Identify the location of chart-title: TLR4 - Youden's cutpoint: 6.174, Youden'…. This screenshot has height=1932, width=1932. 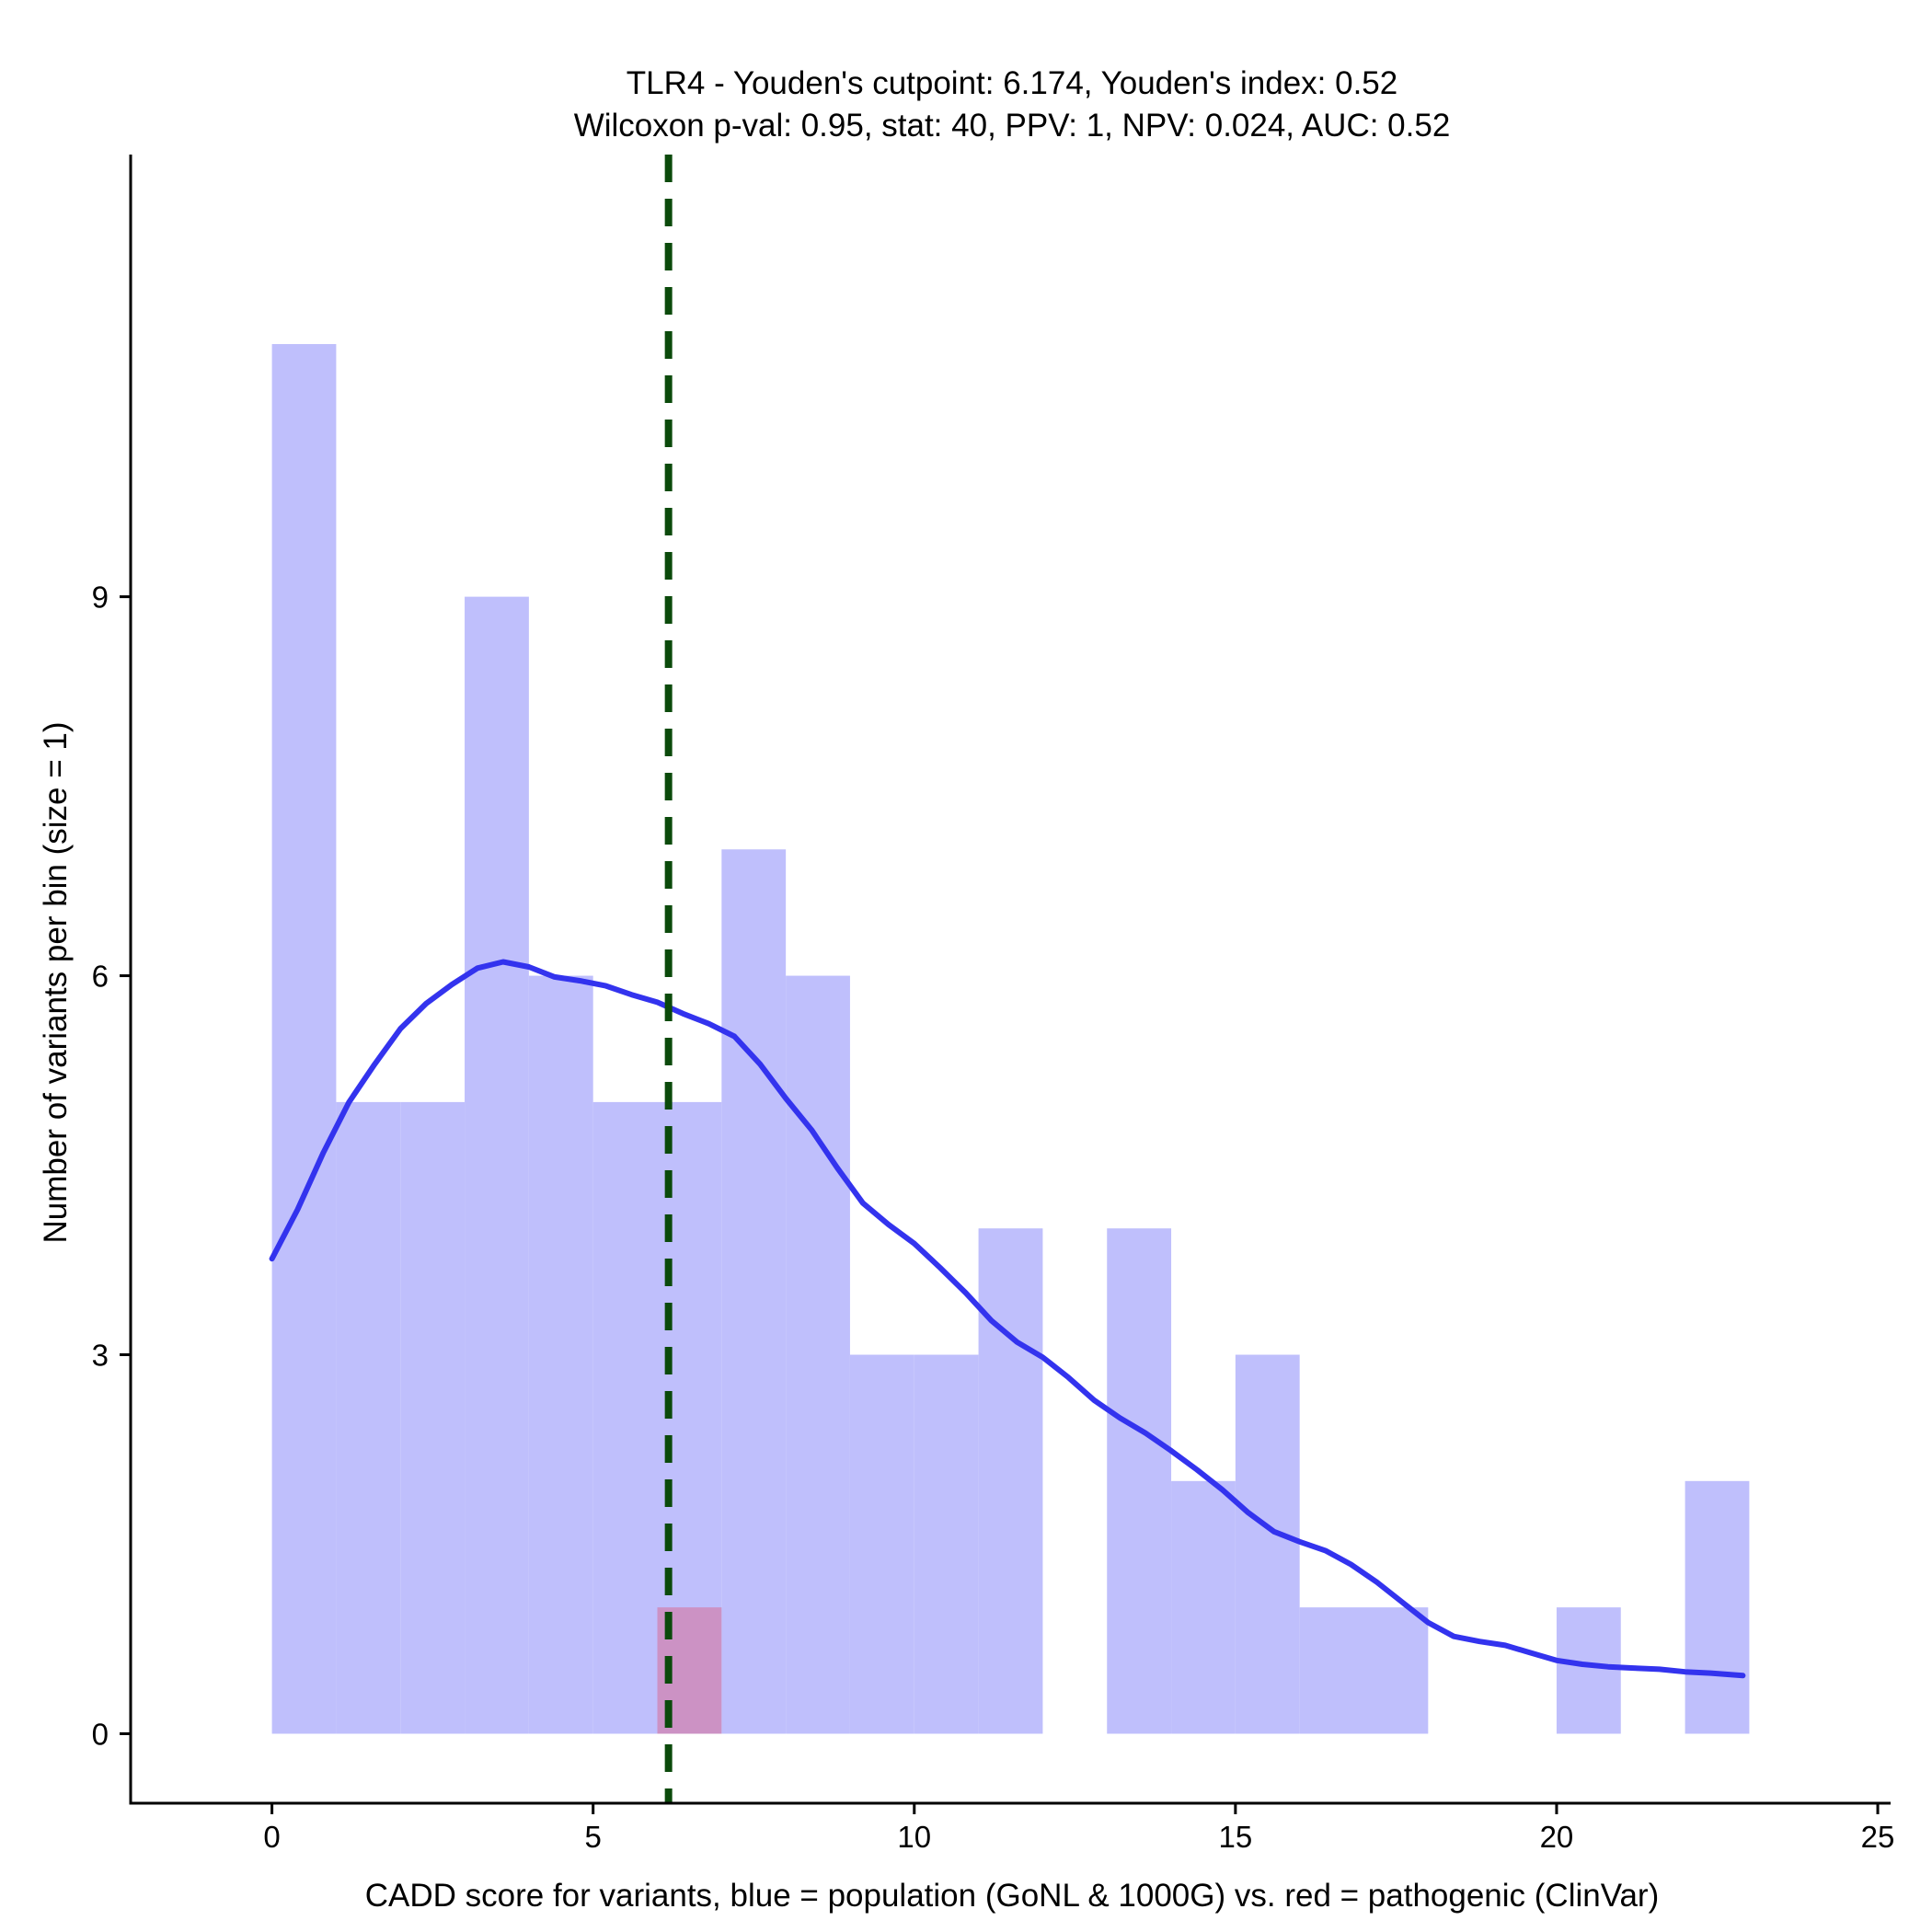
(1012, 104).